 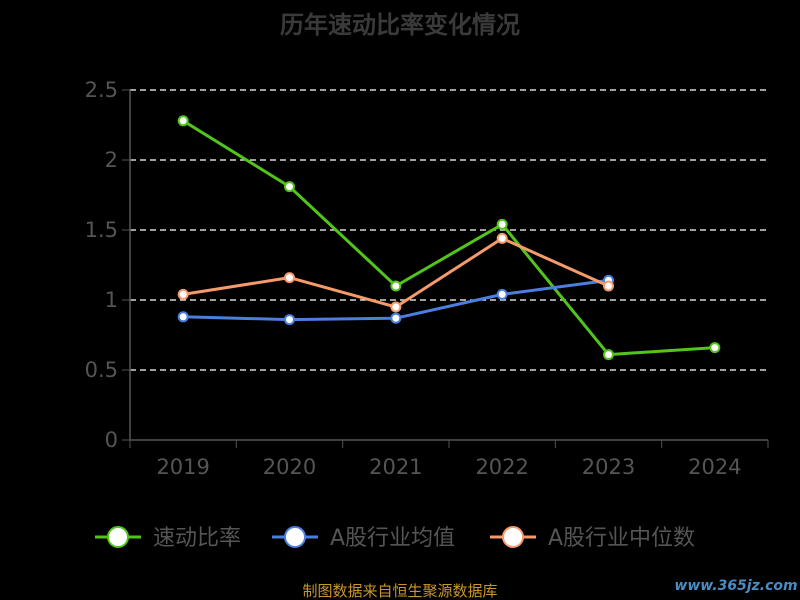 I want to click on source-note: 制图数据来自恒生聚源数据库, so click(x=399, y=591).